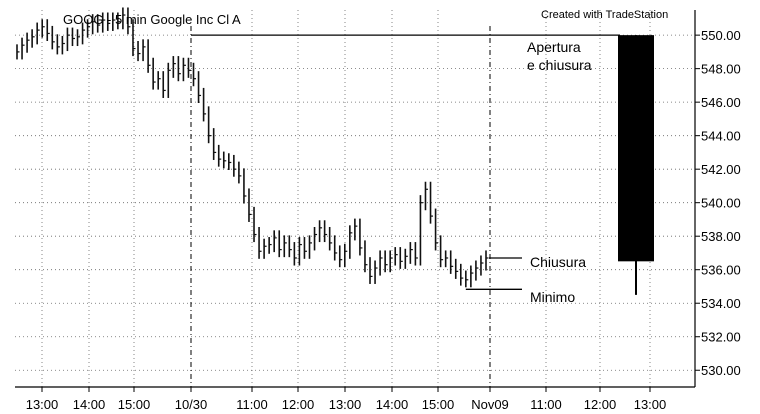 Image resolution: width=760 pixels, height=414 pixels. Describe the element at coordinates (721, 236) in the screenshot. I see `y-tick-label: 538.00` at that location.